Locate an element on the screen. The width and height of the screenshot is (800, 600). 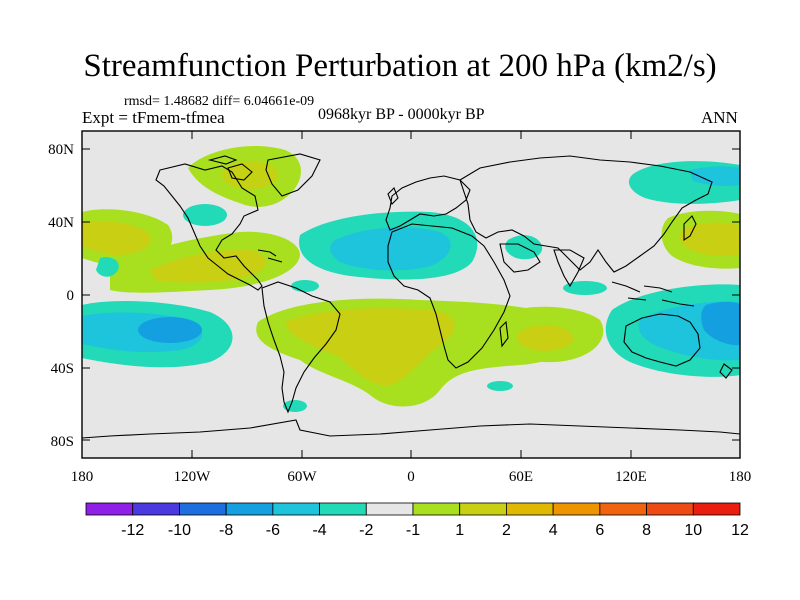
colorbar: -12 -10 -8 -6 -4 -2 -1 1 2 4 6 8 10 12 is located at coordinates (417, 520).